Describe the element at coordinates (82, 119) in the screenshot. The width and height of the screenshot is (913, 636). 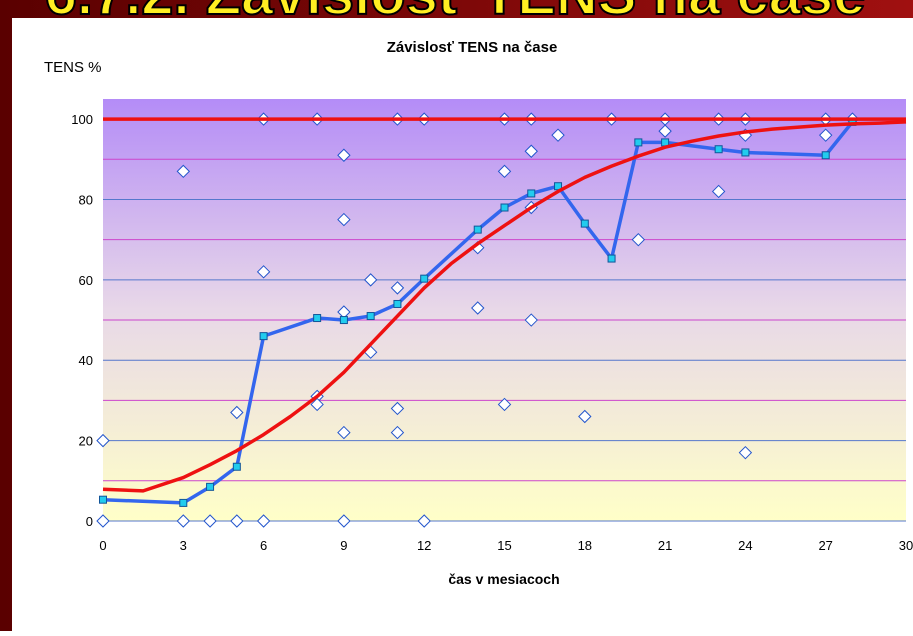
I see `y-tick-label: 100` at that location.